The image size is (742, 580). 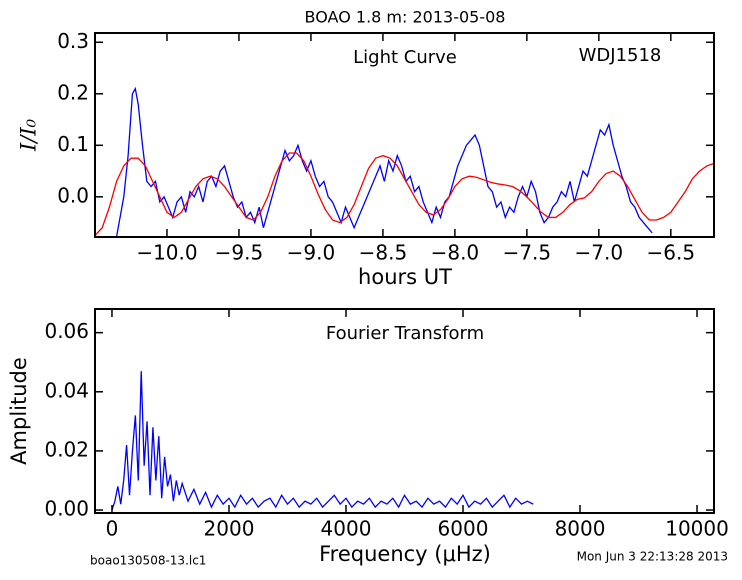 What do you see at coordinates (166, 253) in the screenshot?
I see `x-tick-label: −10.0` at bounding box center [166, 253].